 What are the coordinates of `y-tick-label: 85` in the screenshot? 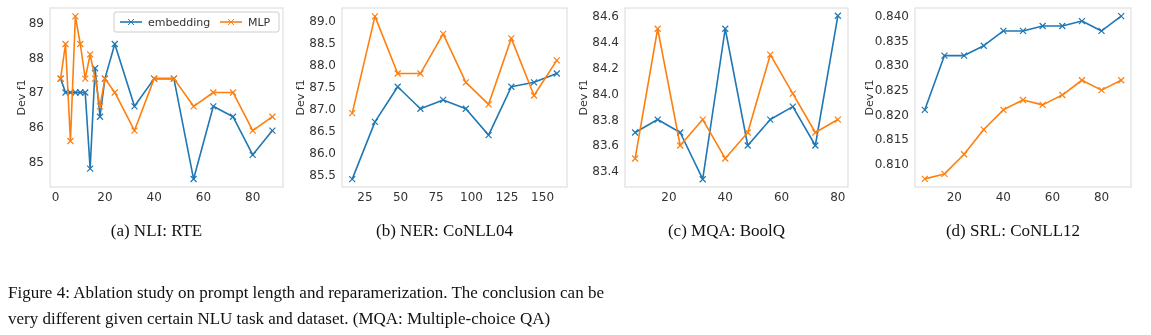 It's located at (36, 161).